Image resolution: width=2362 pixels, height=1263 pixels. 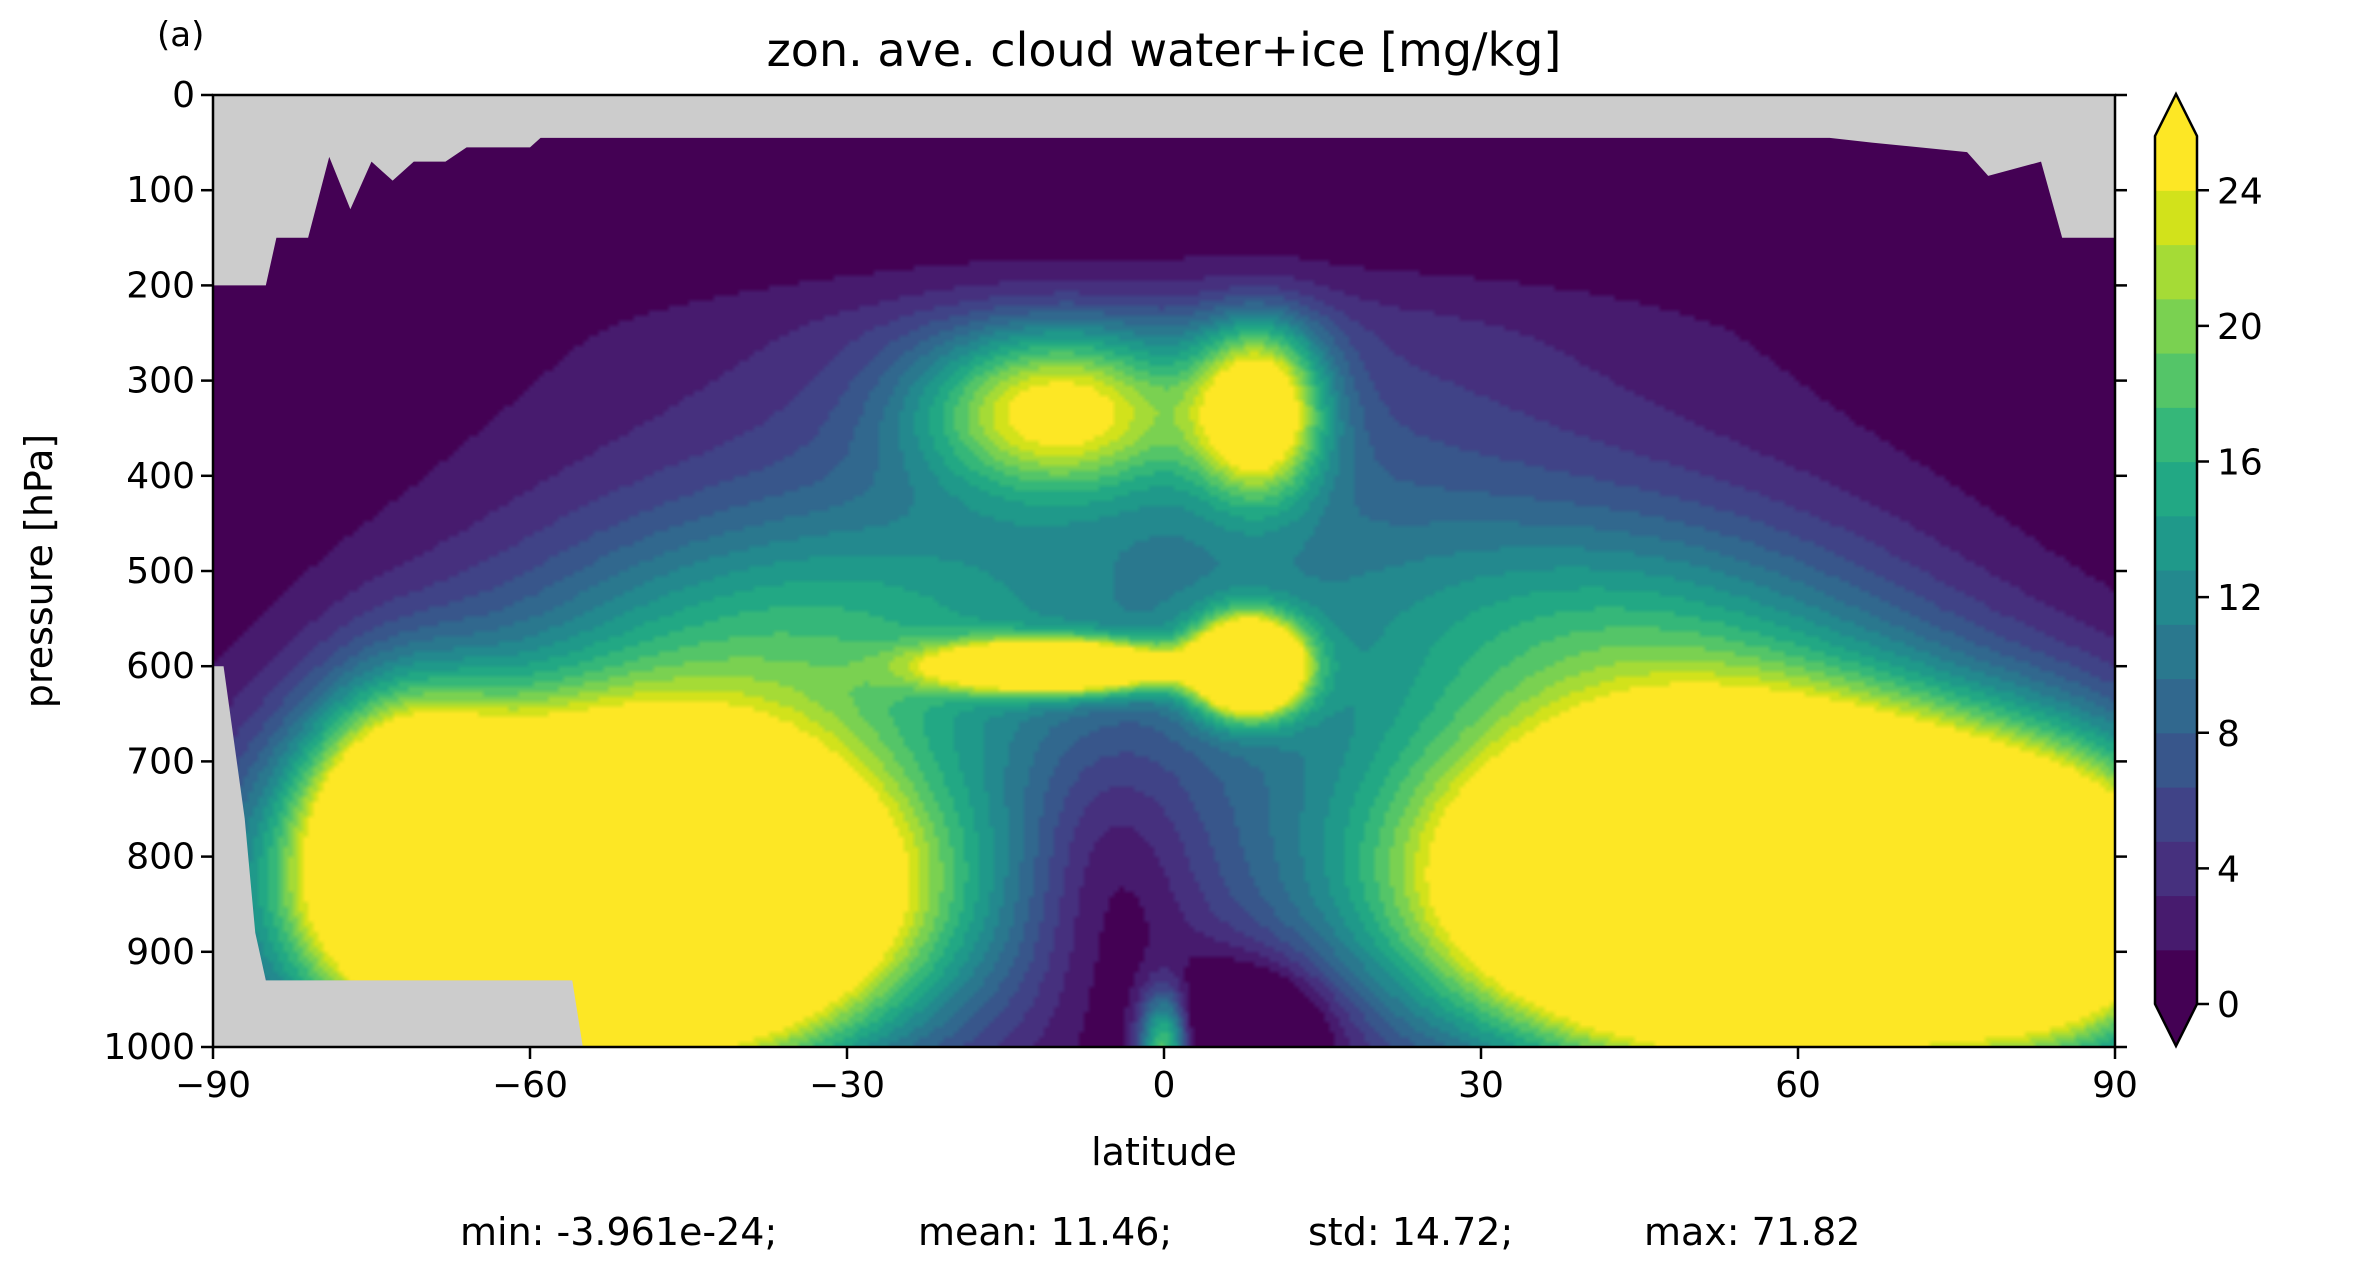 What do you see at coordinates (160, 761) in the screenshot?
I see `y-tick-label: 700` at bounding box center [160, 761].